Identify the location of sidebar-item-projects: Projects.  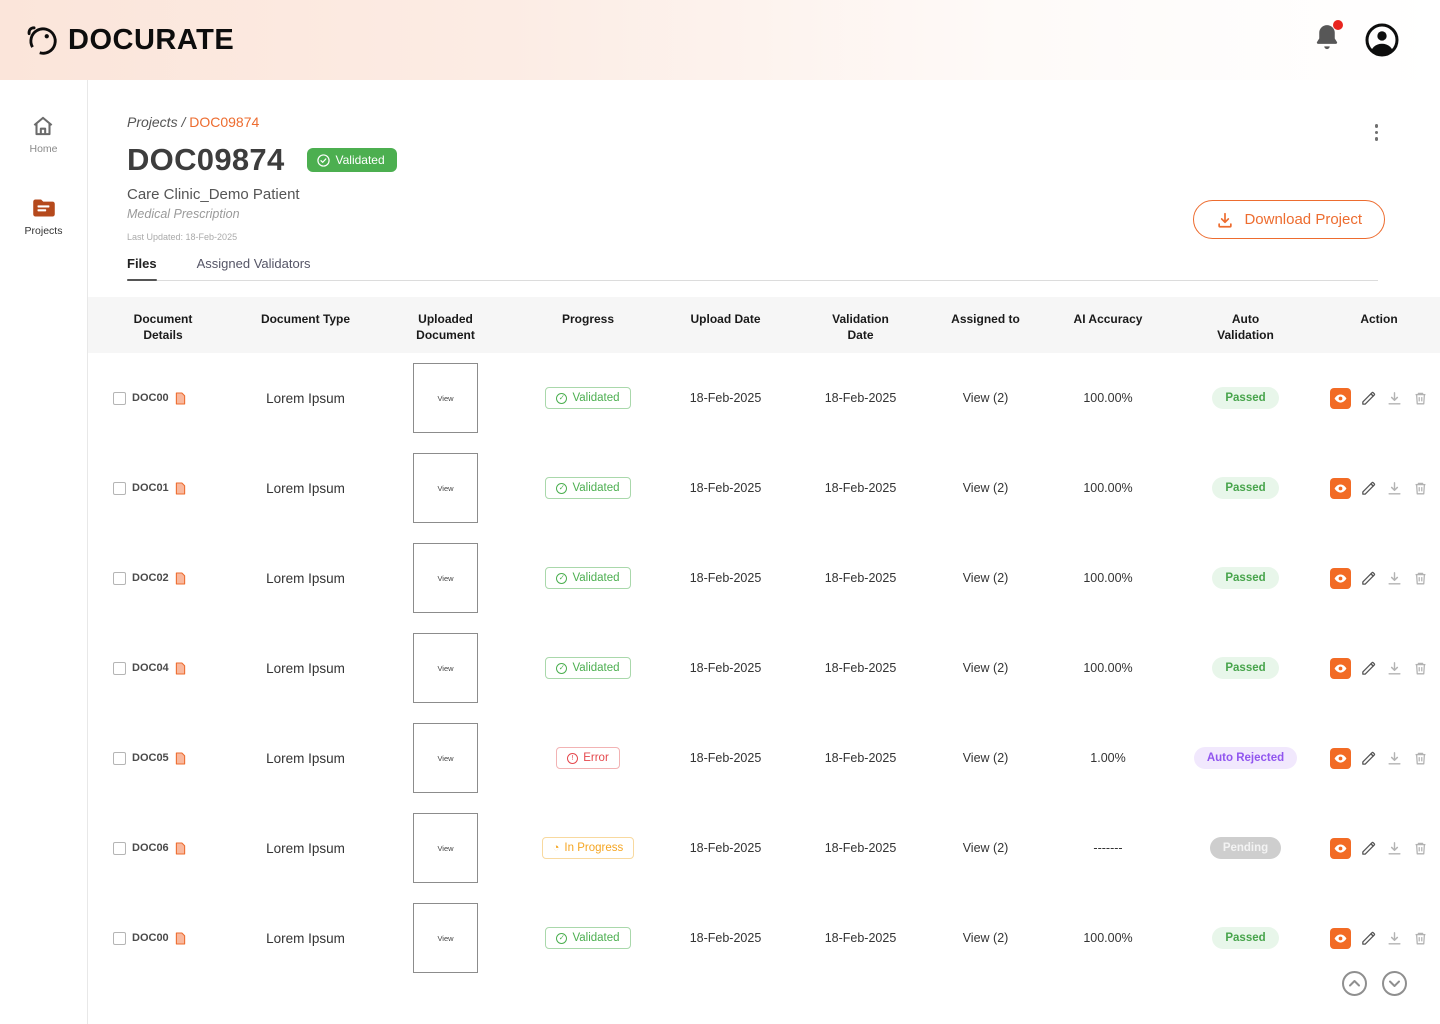
(43, 216).